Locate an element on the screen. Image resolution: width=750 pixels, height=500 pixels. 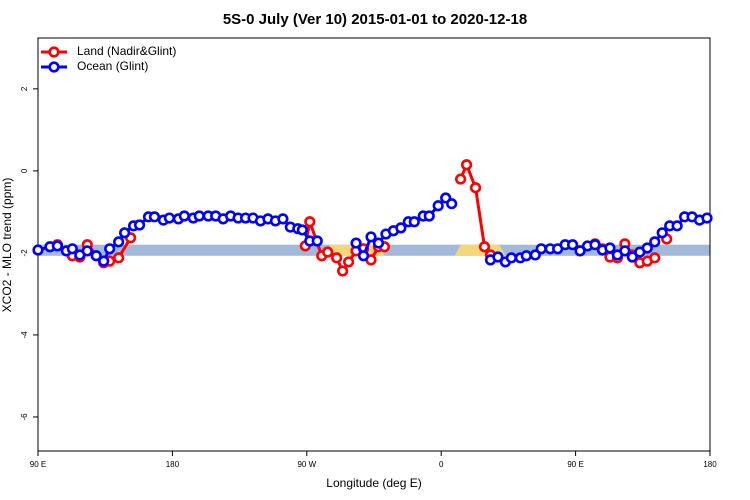
y-tick-label: 2 is located at coordinates (24, 88).